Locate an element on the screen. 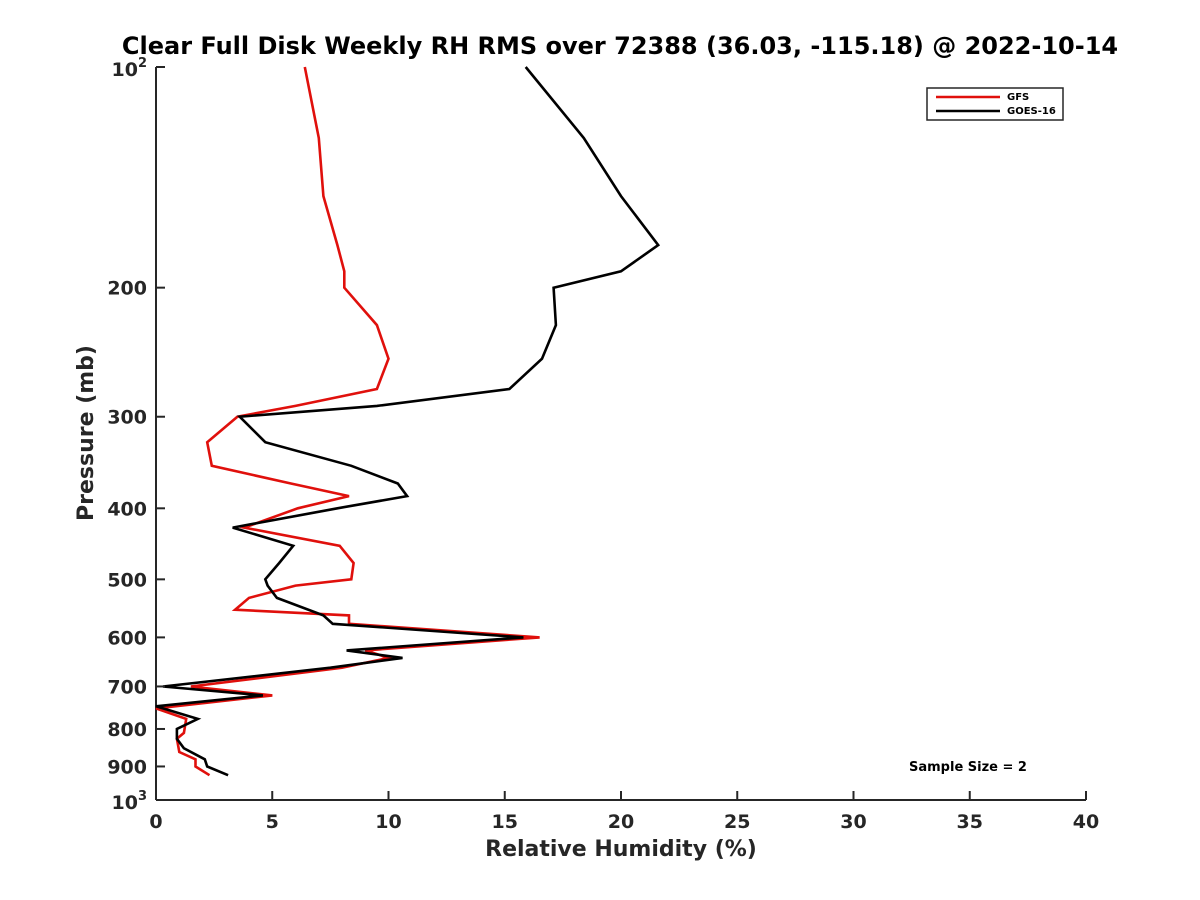  y-tick-label: 300 is located at coordinates (127, 418).